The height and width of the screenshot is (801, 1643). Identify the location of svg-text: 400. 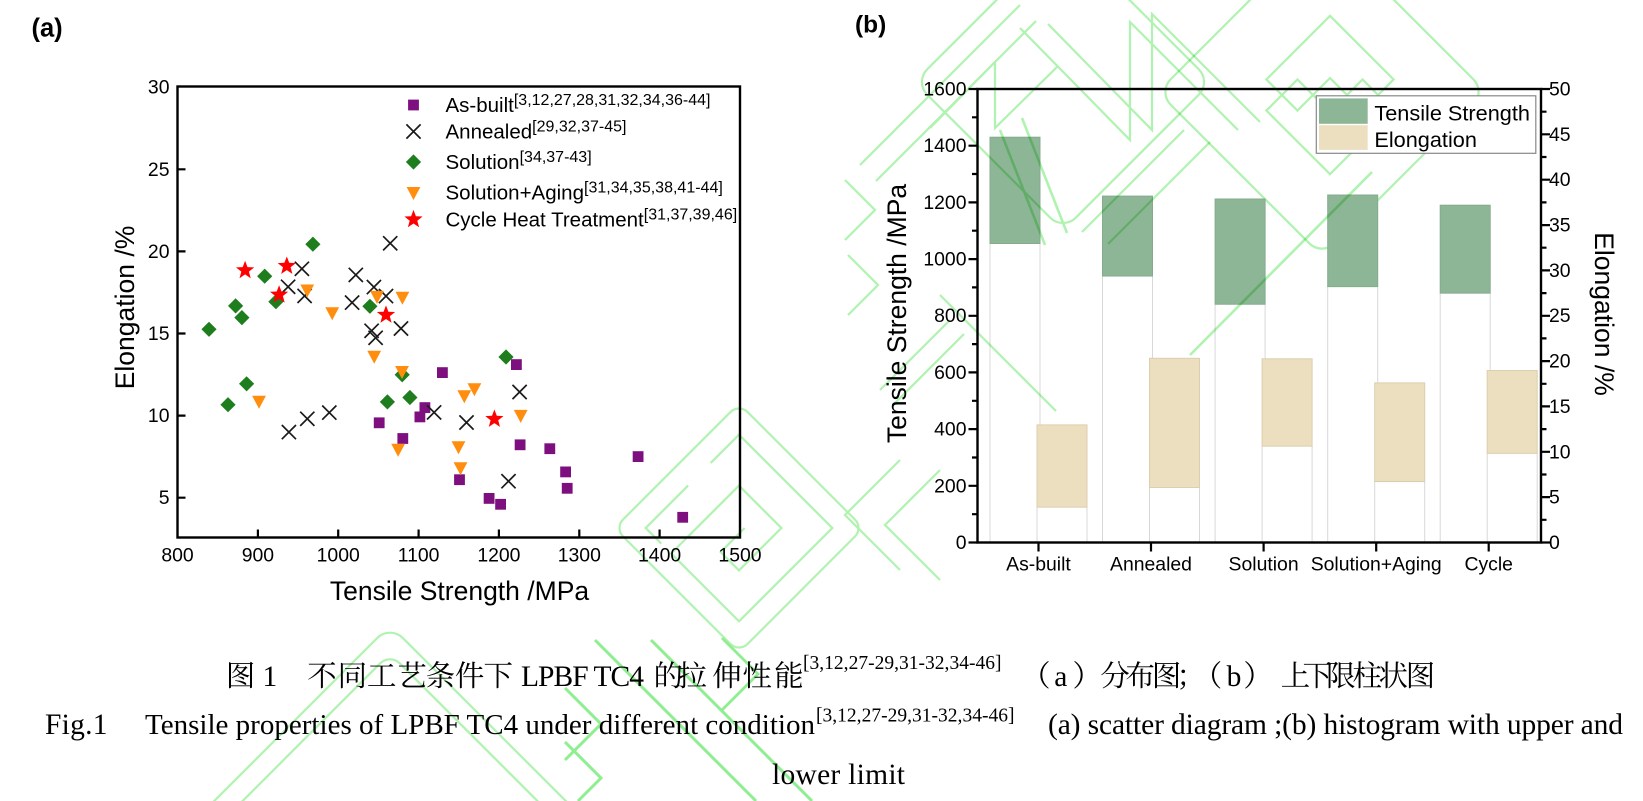
(950, 430).